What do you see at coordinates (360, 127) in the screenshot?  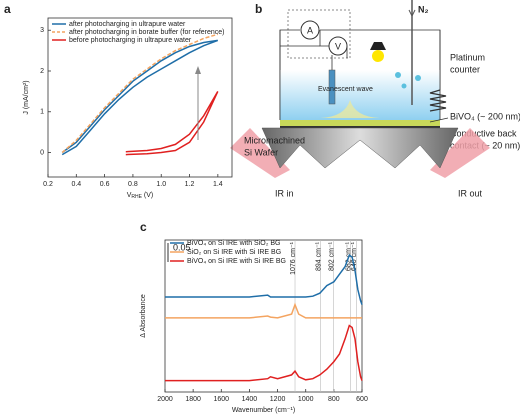 I see `contact-layer` at bounding box center [360, 127].